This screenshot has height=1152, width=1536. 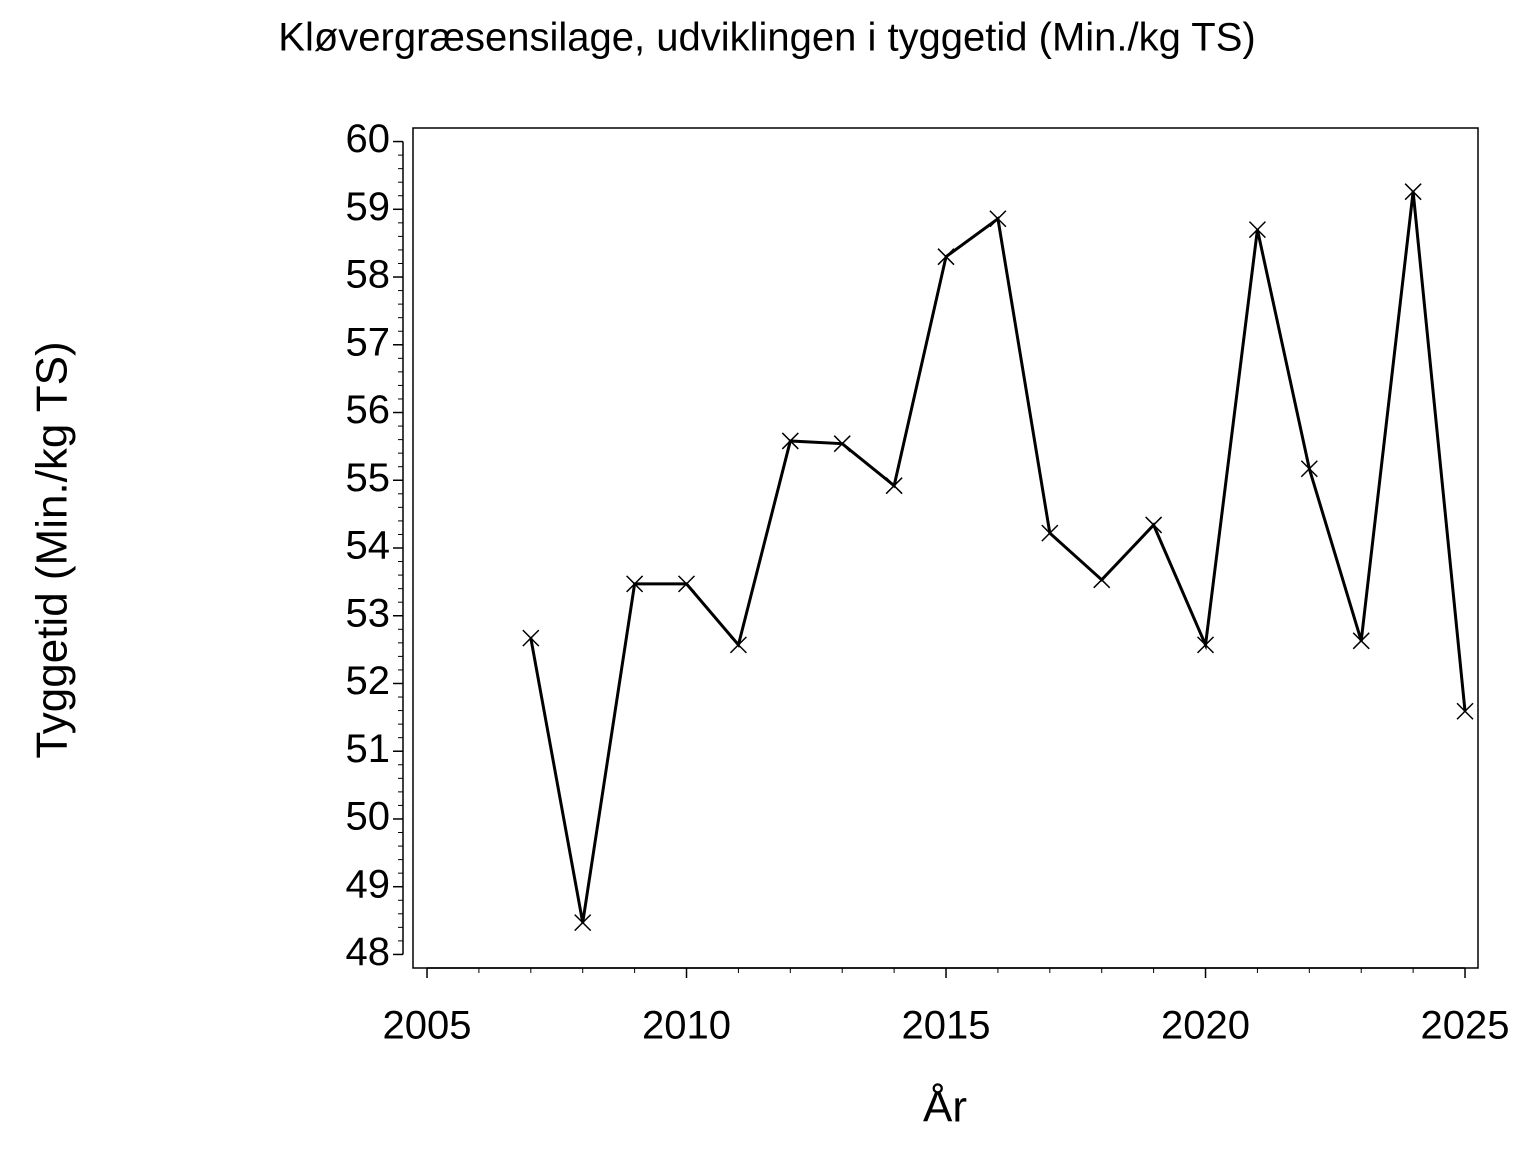 What do you see at coordinates (368, 139) in the screenshot?
I see `y-tick-label: 60` at bounding box center [368, 139].